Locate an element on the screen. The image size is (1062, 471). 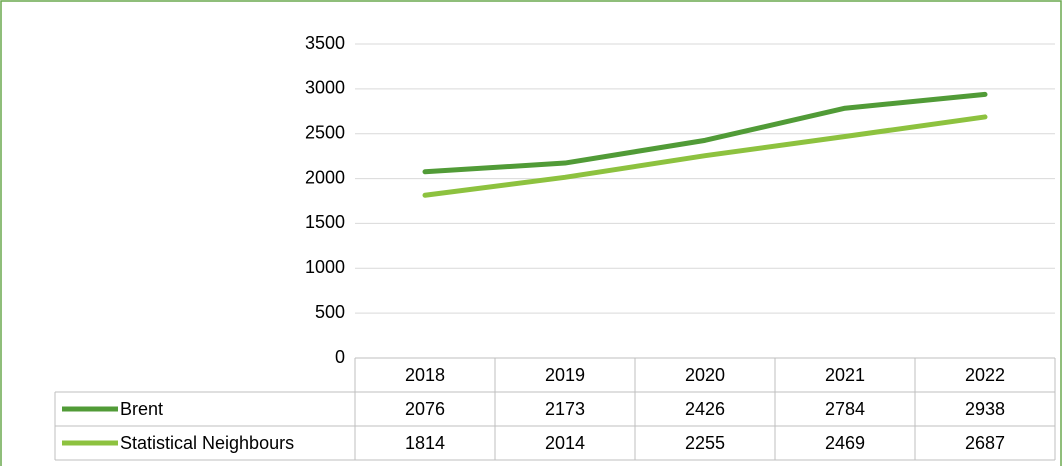
y-tick-label: 1500 is located at coordinates (325, 222).